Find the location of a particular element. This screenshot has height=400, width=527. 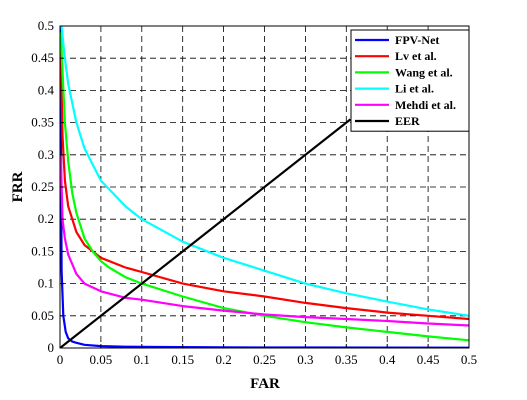

x-tick-label: 0.35 is located at coordinates (346, 359).